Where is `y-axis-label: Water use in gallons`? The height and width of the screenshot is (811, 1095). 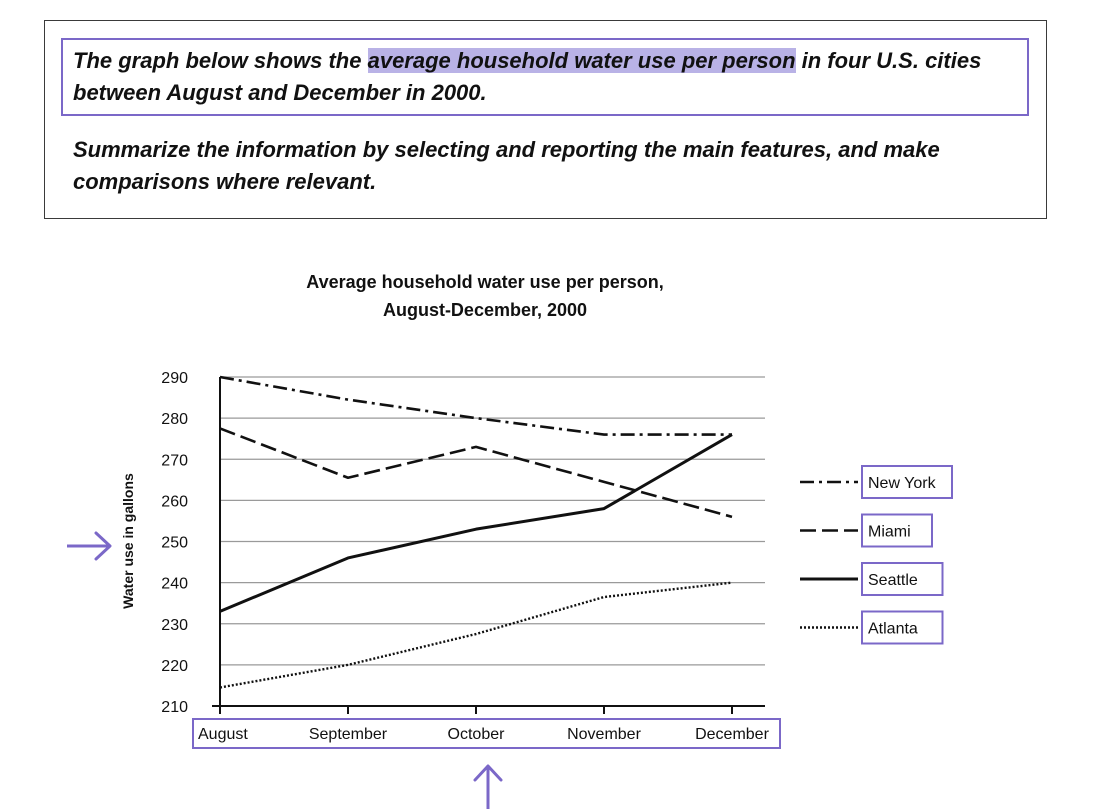 y-axis-label: Water use in gallons is located at coordinates (128, 541).